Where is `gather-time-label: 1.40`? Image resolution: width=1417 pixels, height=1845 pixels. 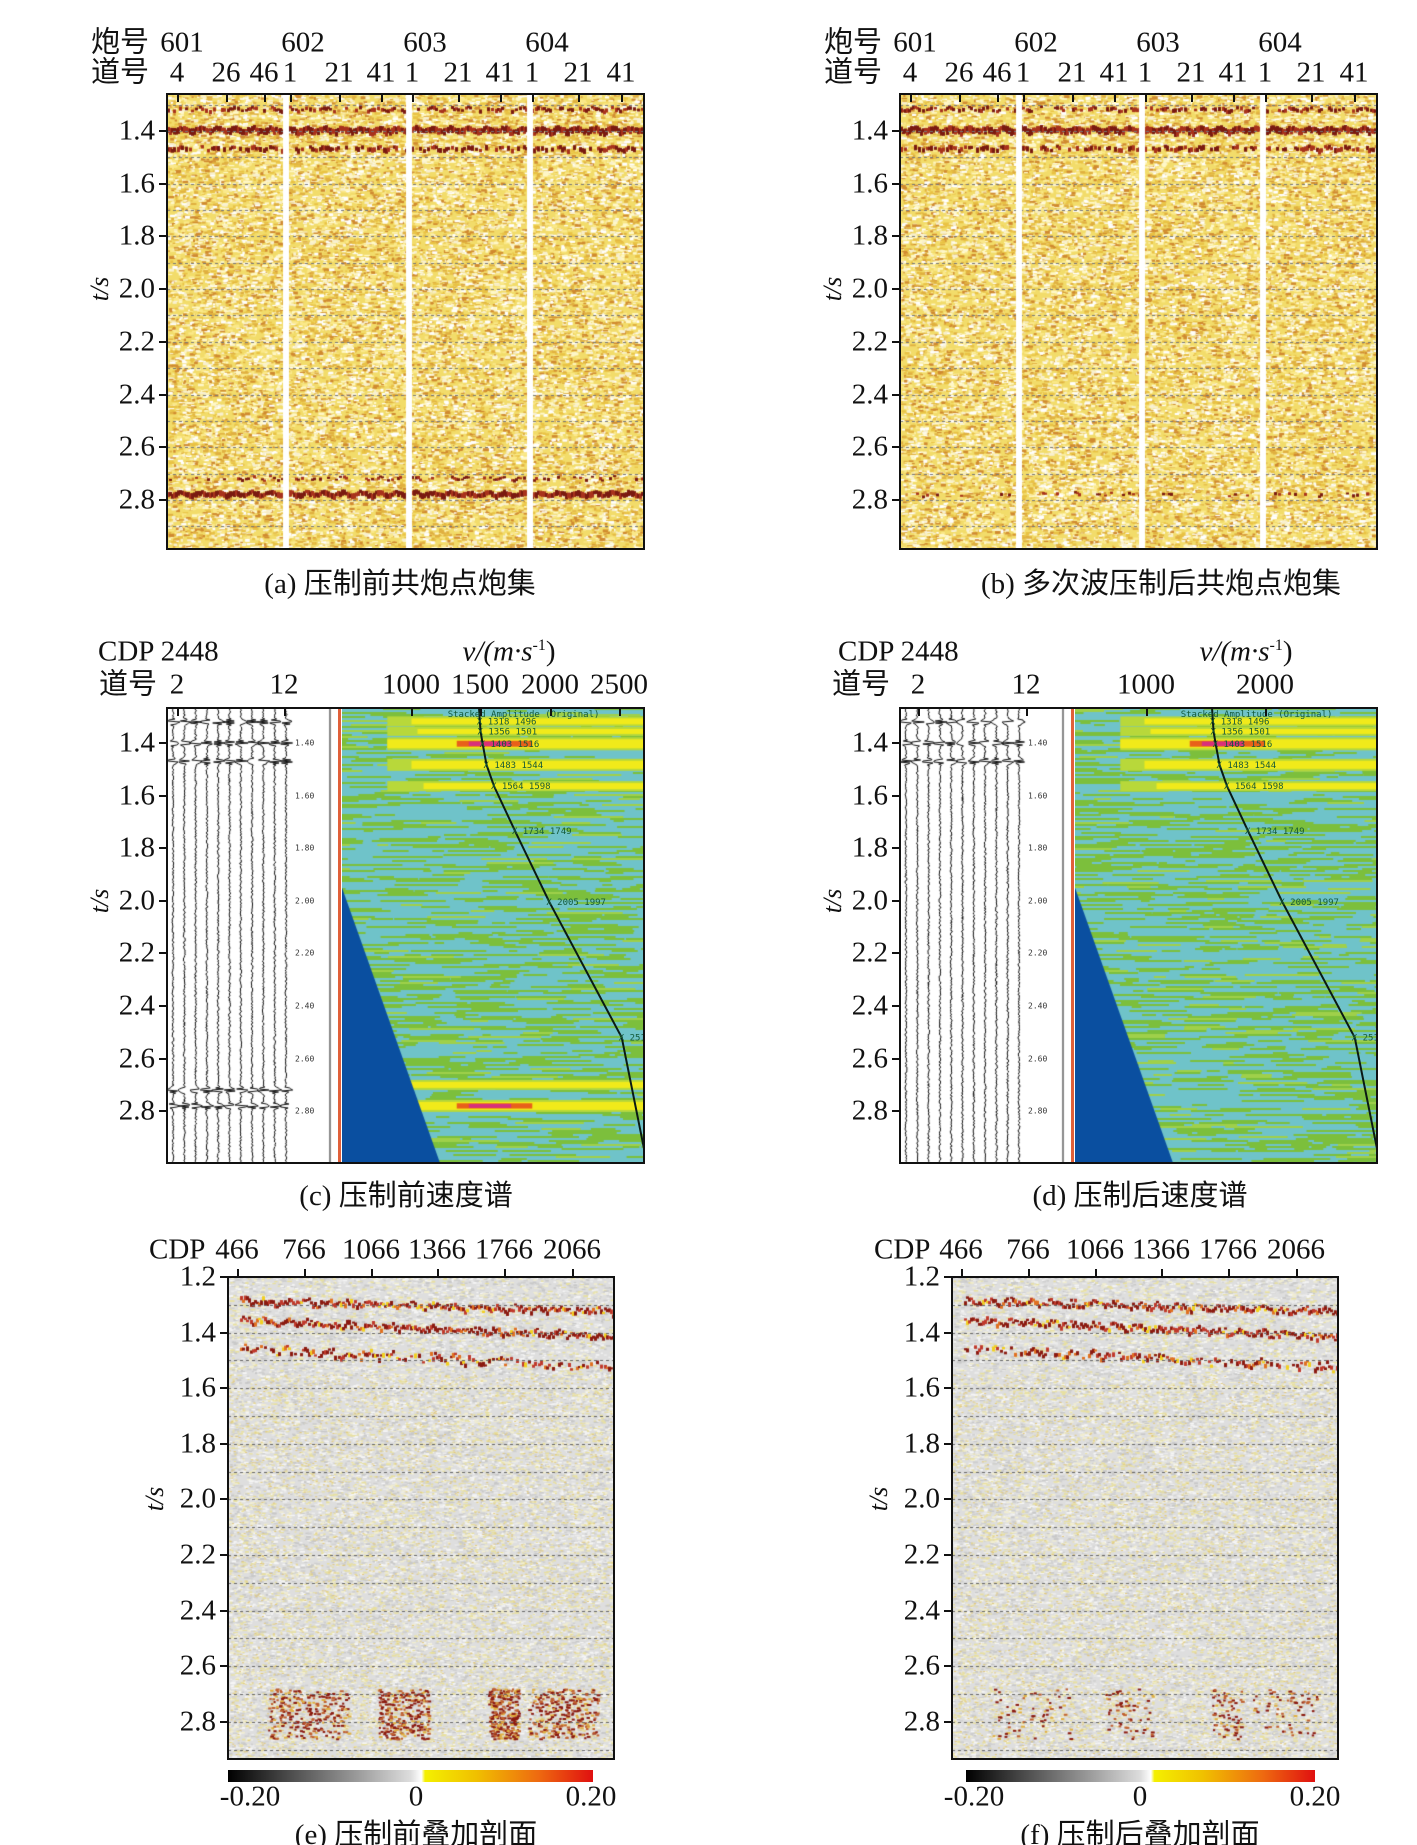
gather-time-label: 1.40 is located at coordinates (305, 743).